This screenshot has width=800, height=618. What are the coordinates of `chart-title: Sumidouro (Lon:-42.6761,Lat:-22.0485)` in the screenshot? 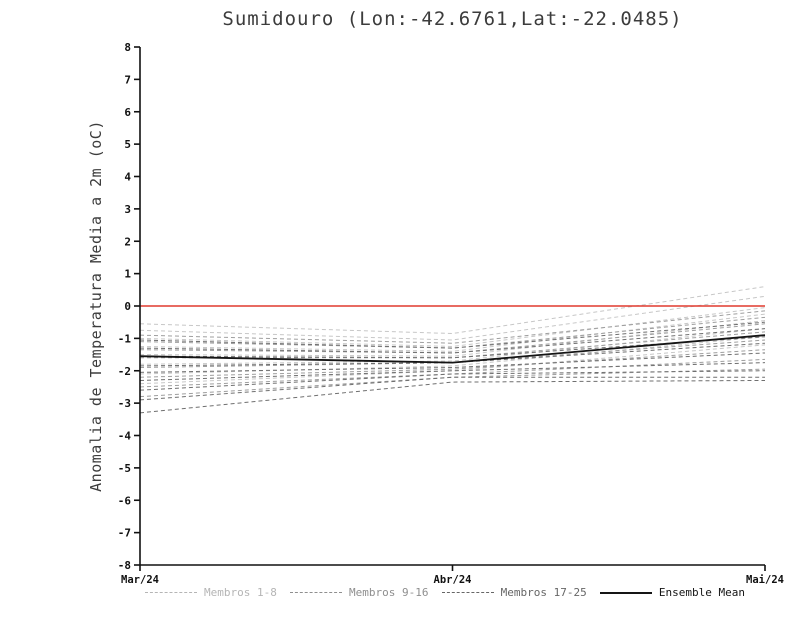 It's located at (452, 19).